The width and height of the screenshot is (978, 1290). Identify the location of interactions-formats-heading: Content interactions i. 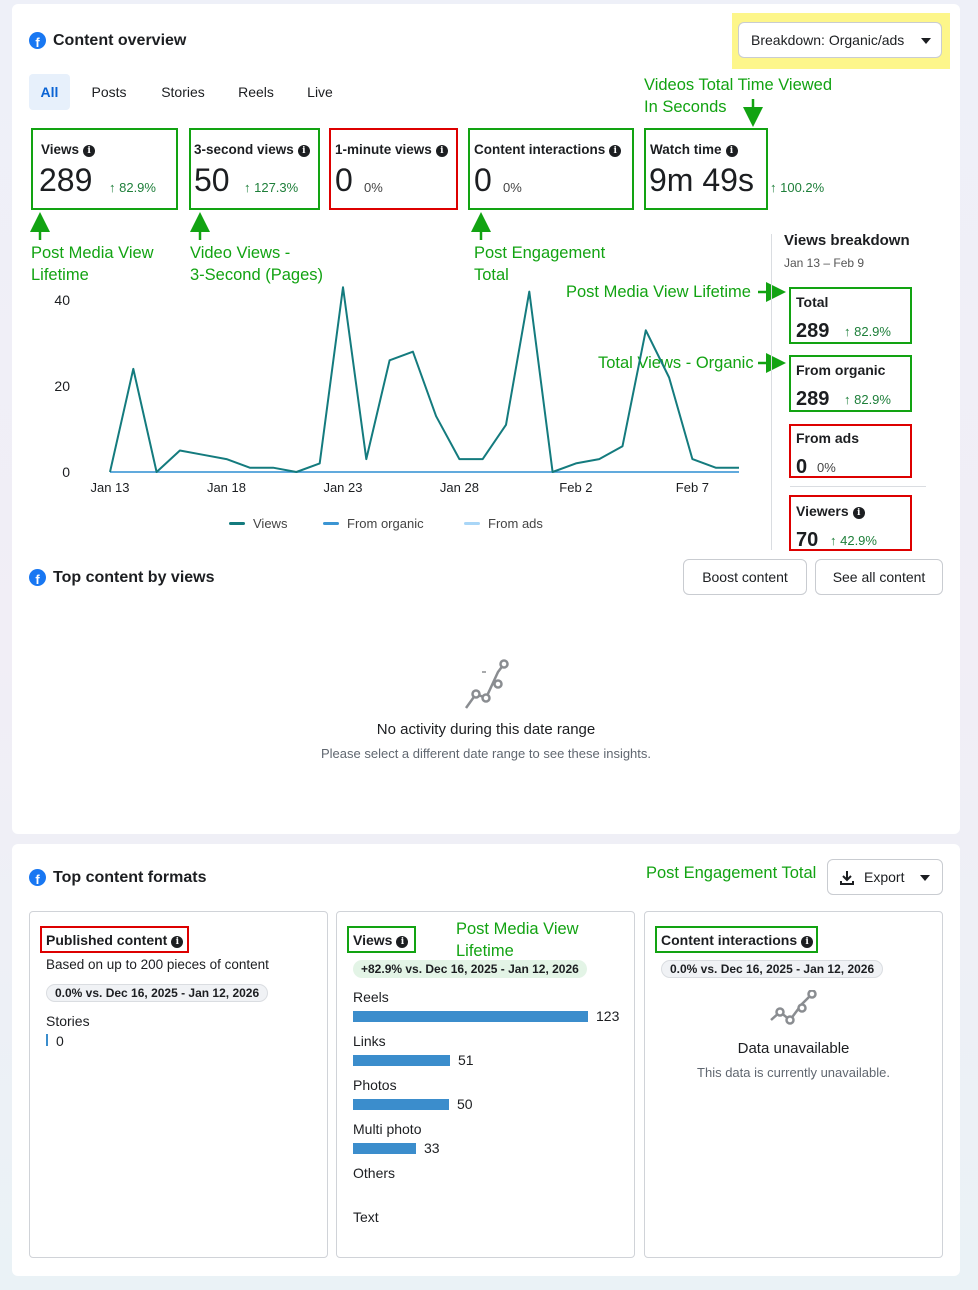
(737, 940).